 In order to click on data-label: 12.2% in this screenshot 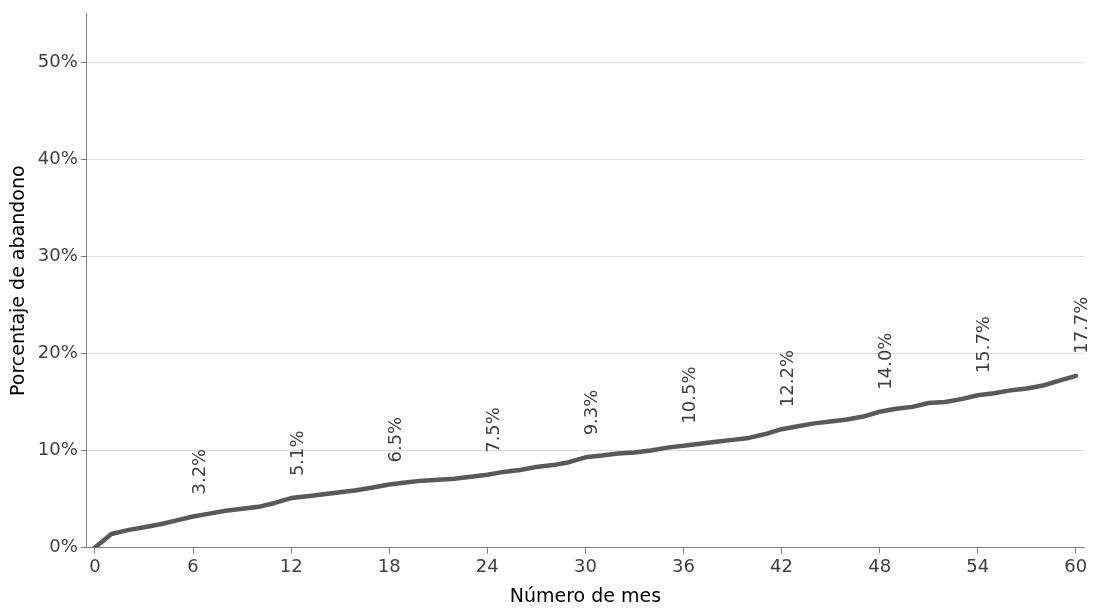, I will do `click(787, 379)`.